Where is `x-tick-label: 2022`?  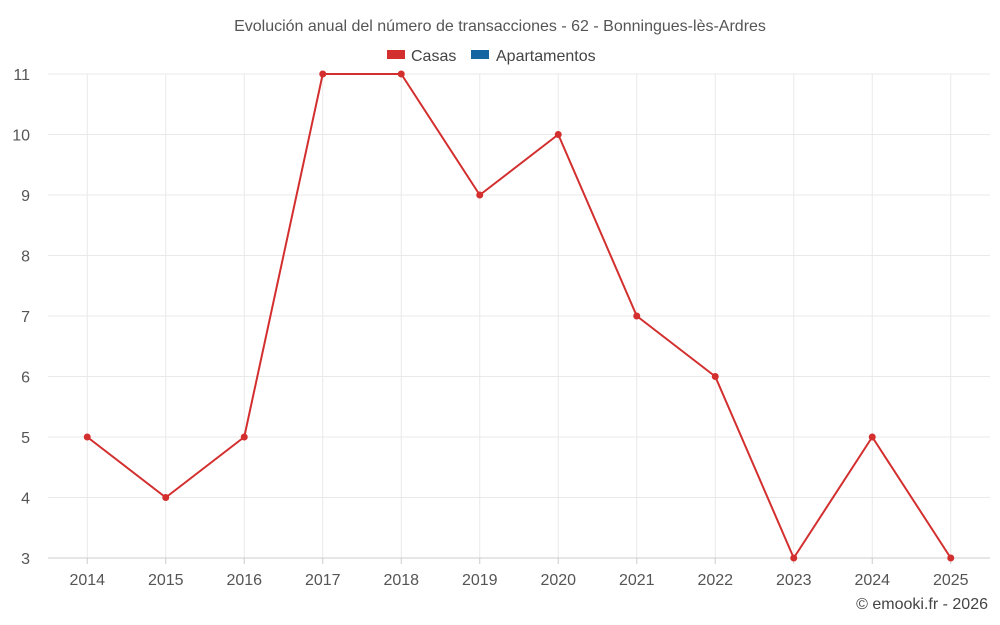
x-tick-label: 2022 is located at coordinates (715, 580).